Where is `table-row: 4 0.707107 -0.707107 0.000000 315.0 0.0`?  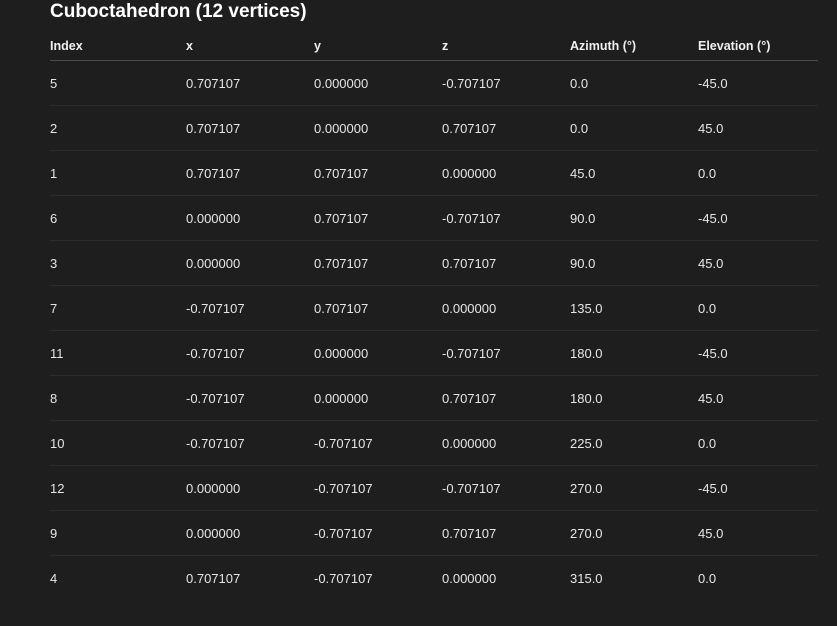
table-row: 4 0.707107 -0.707107 0.000000 315.0 0.0 is located at coordinates (434, 578).